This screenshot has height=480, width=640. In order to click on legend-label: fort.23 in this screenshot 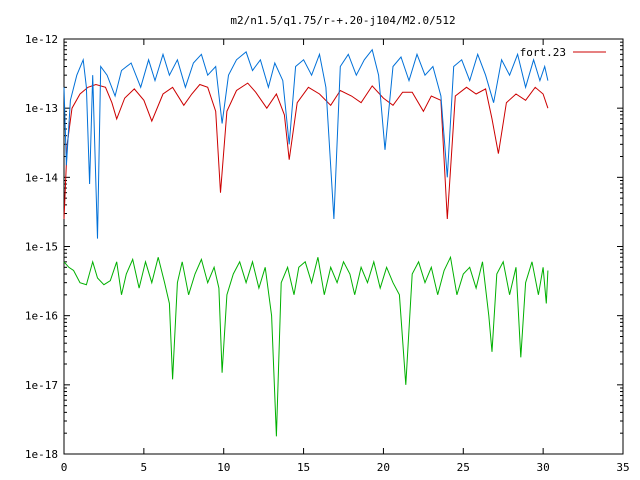, I will do `click(543, 52)`.